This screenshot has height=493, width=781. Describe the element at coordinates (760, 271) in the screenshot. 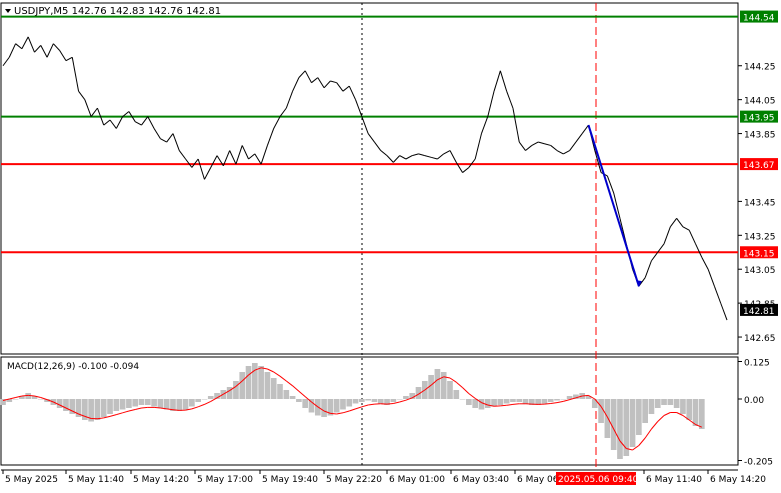

I see `price-tick-label: 143.05` at that location.